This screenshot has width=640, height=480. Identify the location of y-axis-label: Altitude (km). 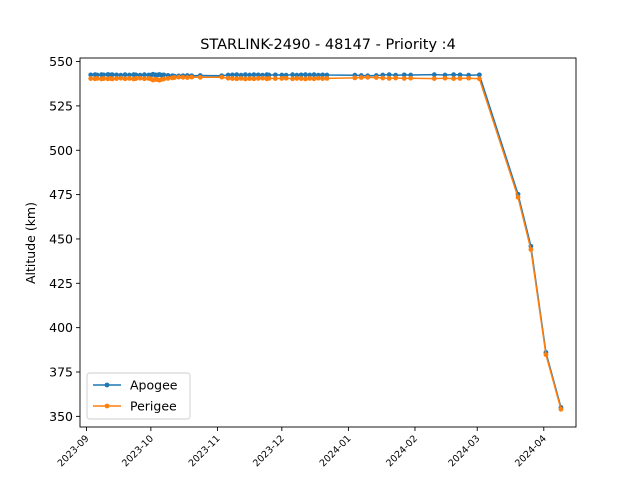
(30, 243).